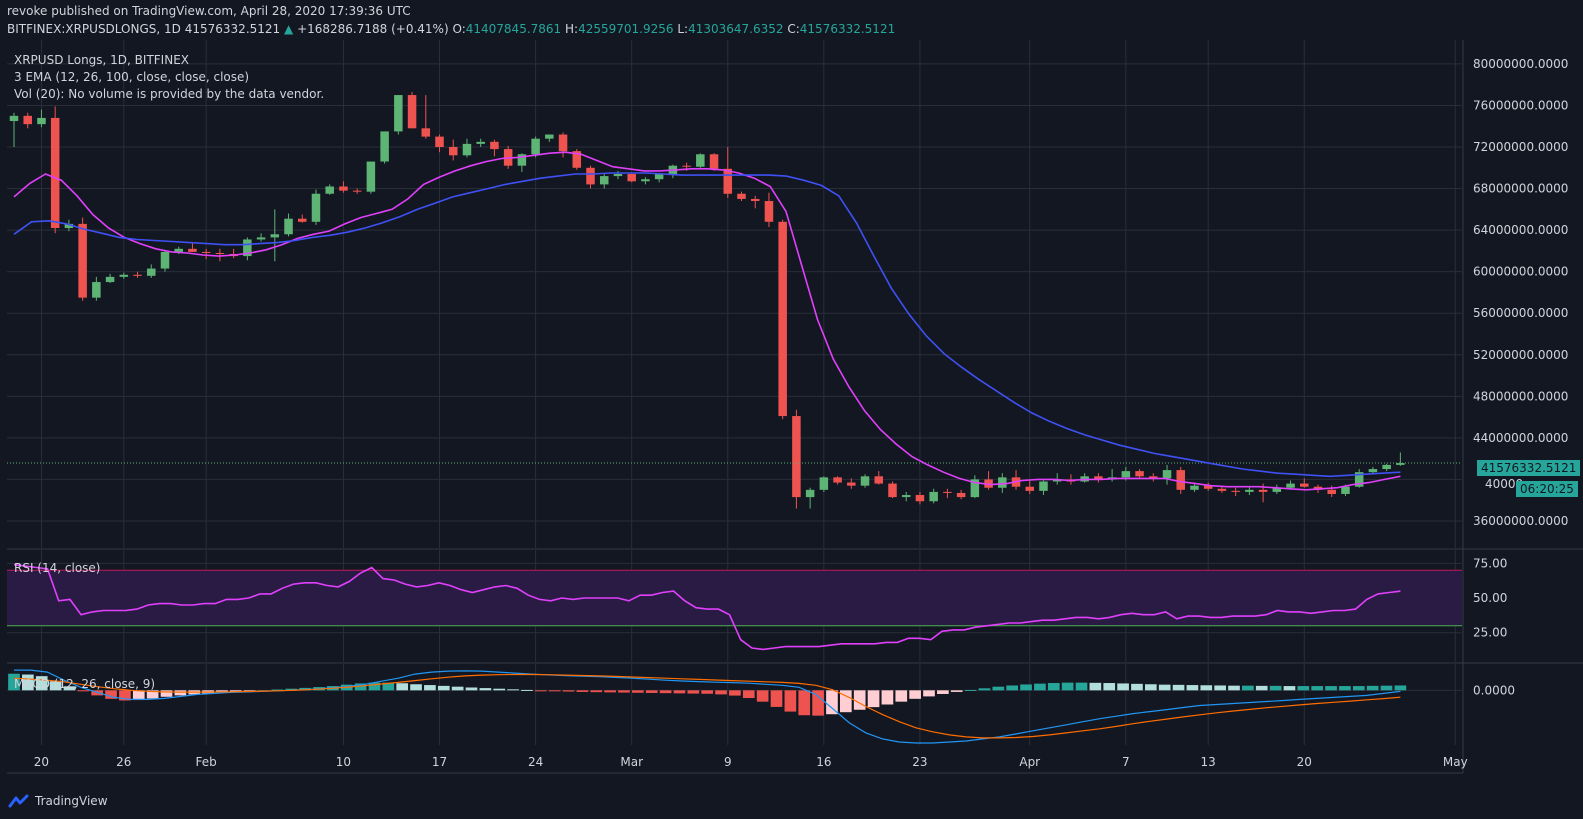 The width and height of the screenshot is (1583, 819). What do you see at coordinates (57, 568) in the screenshot?
I see `rsi-legend: RSI (14, close)` at bounding box center [57, 568].